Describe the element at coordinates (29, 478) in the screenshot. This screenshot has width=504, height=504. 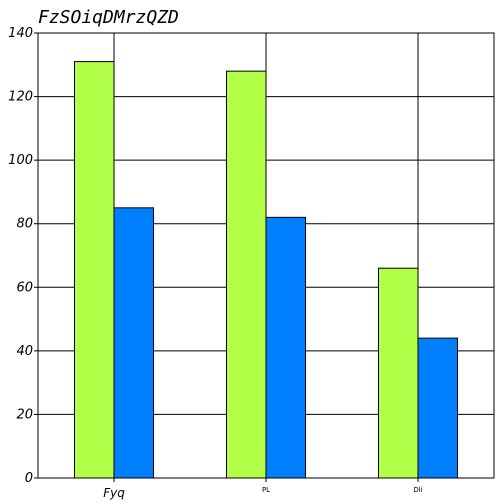
I see `y-tick-label: 0` at that location.